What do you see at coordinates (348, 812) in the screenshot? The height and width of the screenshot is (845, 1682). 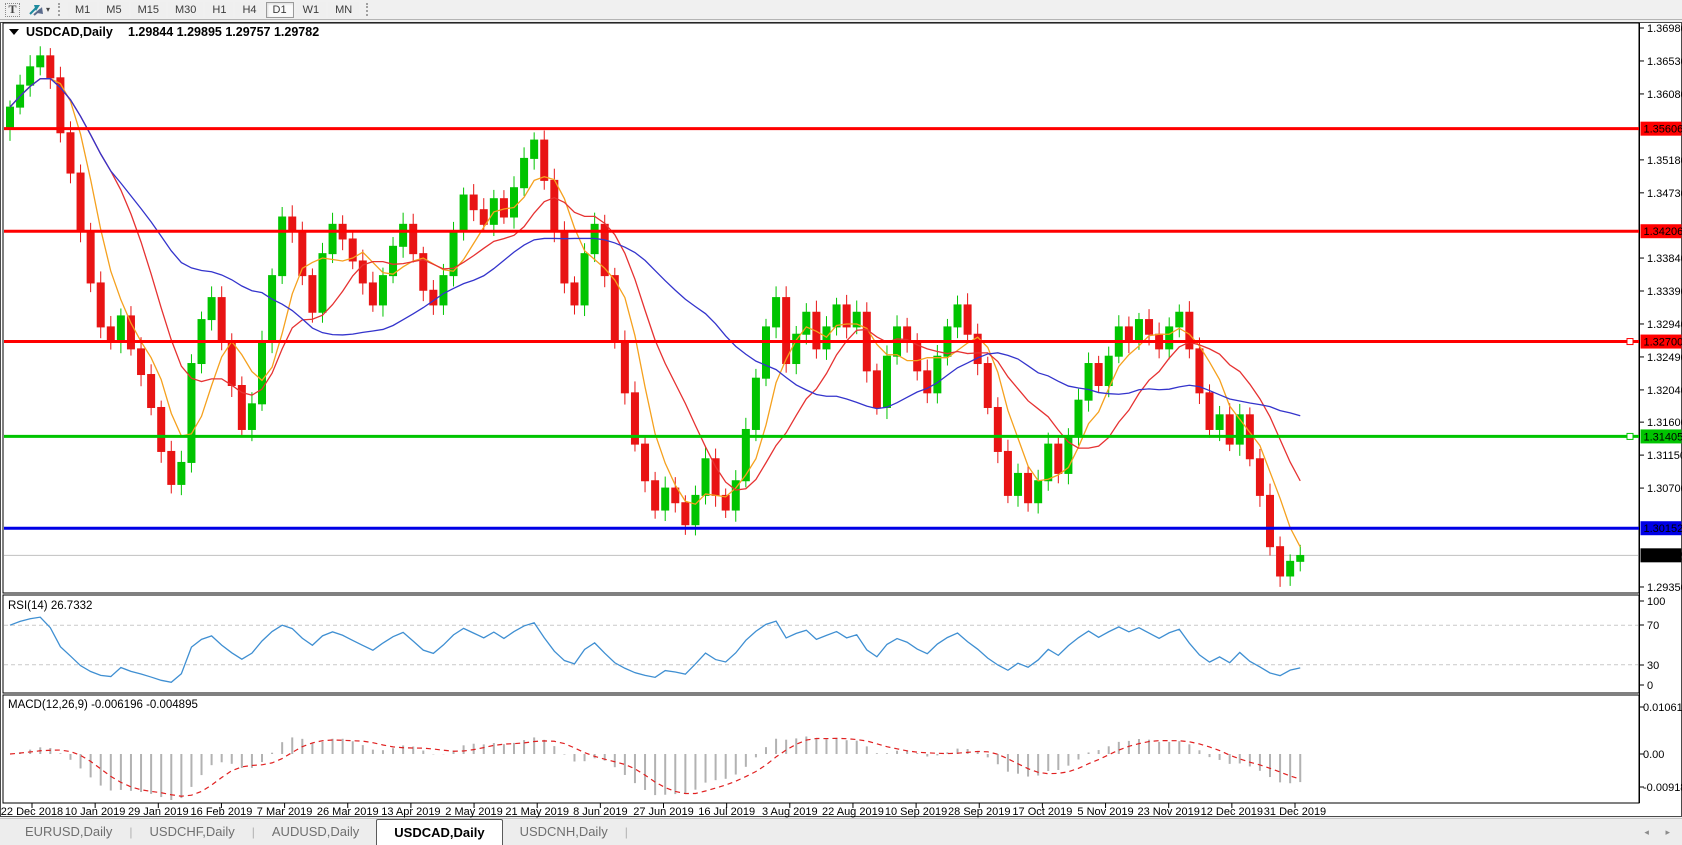 I see `date-axis-label: 26 Mar 2019` at bounding box center [348, 812].